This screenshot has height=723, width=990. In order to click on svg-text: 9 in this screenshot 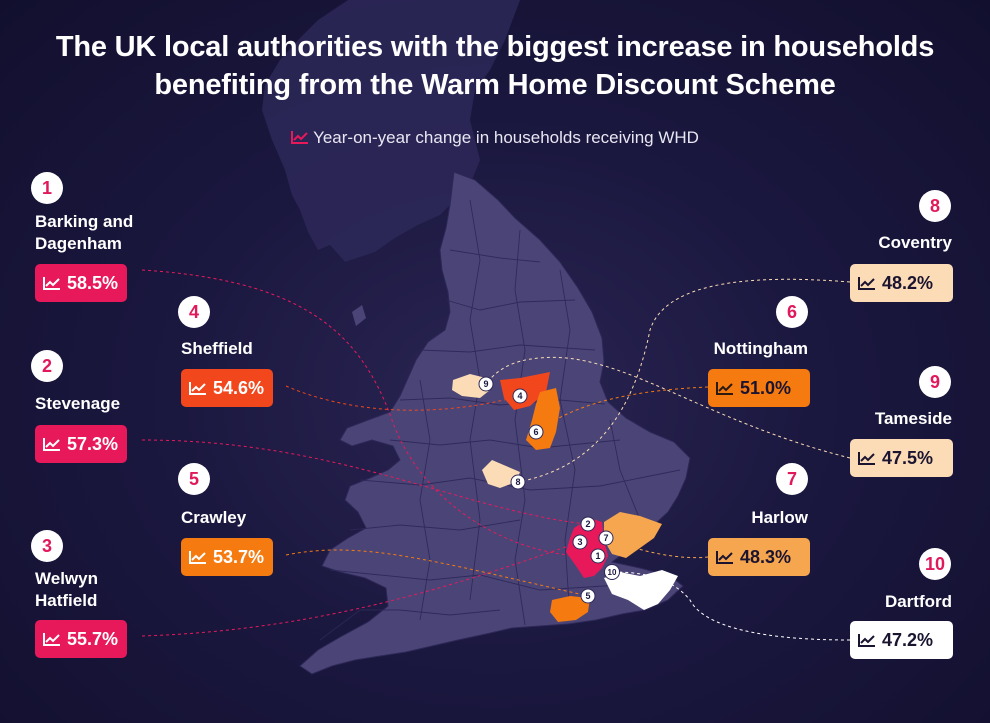, I will do `click(485, 384)`.